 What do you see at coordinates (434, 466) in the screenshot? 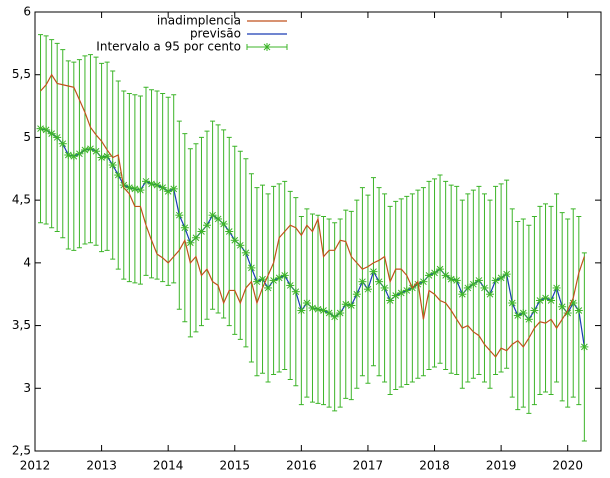
I see `x-tick-label: 2018` at bounding box center [434, 466].